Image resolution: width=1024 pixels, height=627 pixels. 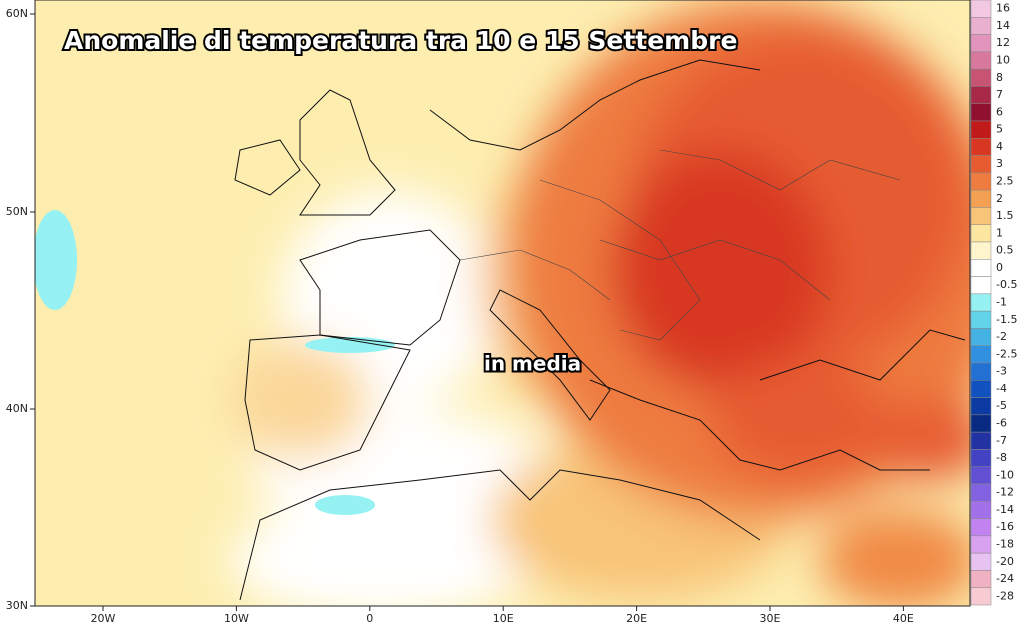 What do you see at coordinates (1006, 353) in the screenshot?
I see `legend-label: -2.5` at bounding box center [1006, 353].